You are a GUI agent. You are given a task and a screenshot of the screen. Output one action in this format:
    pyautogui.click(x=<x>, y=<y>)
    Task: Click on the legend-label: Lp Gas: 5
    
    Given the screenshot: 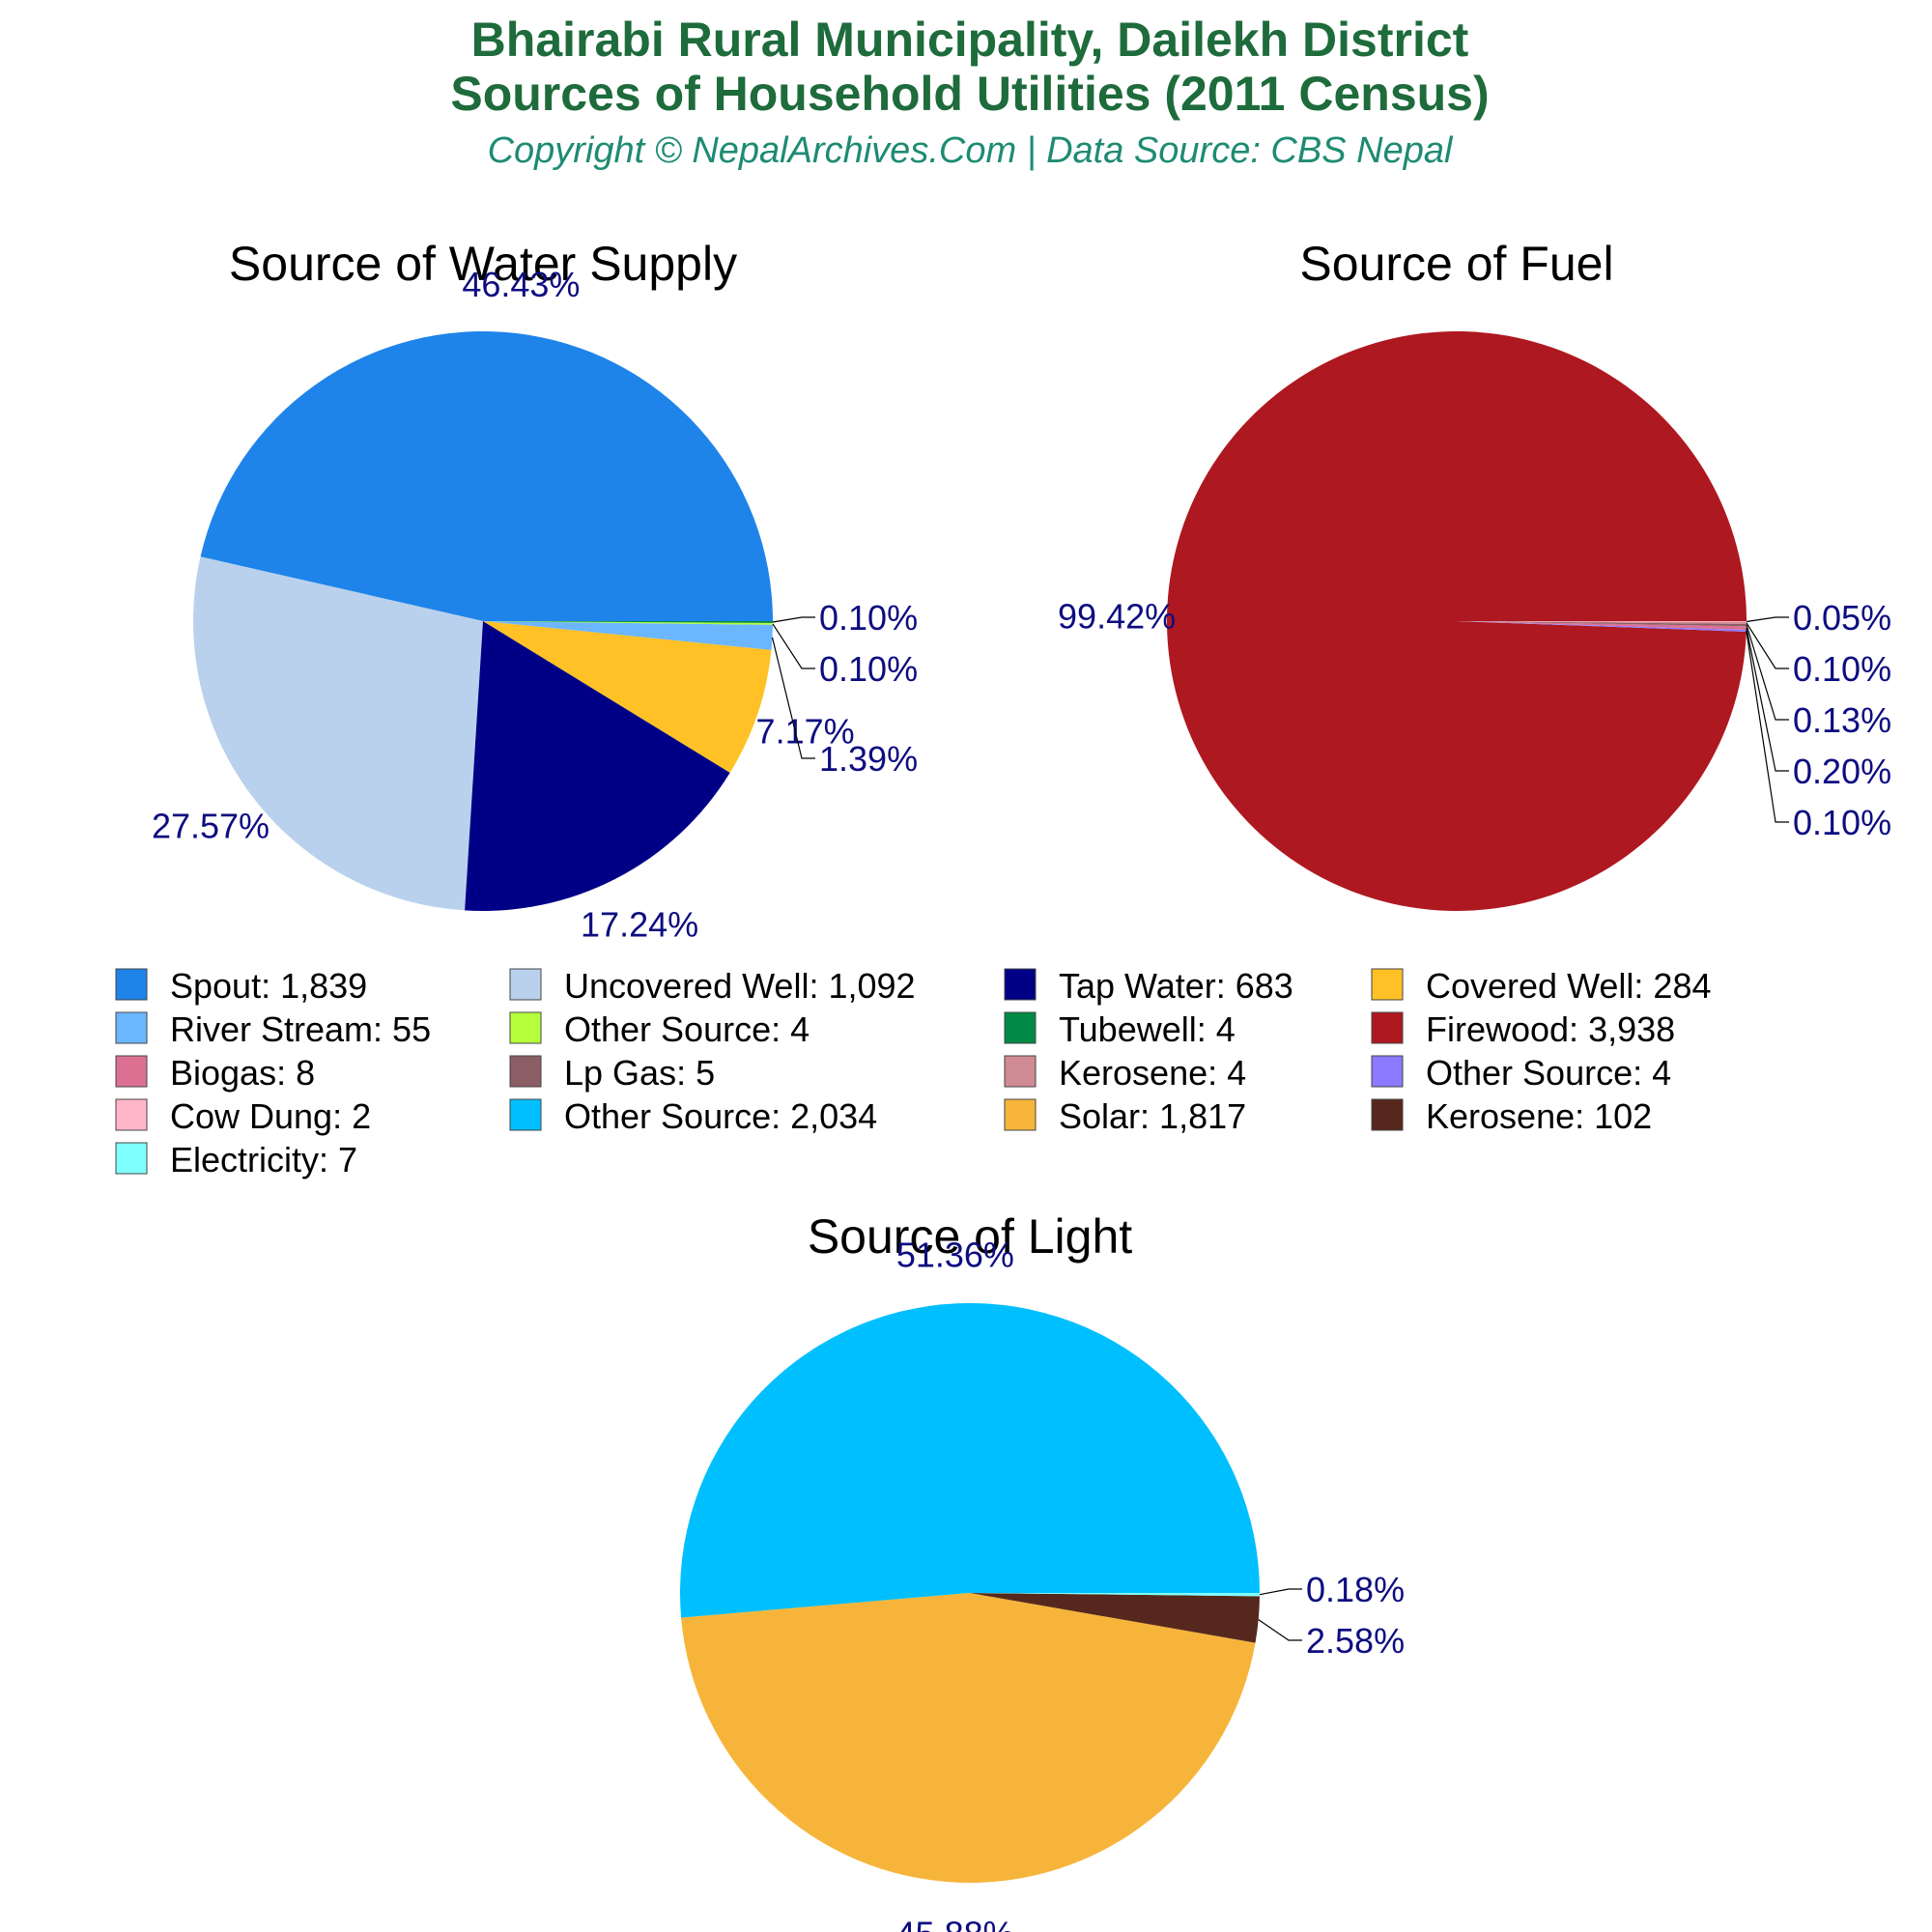 What is the action you would take?
    pyautogui.click(x=639, y=1073)
    